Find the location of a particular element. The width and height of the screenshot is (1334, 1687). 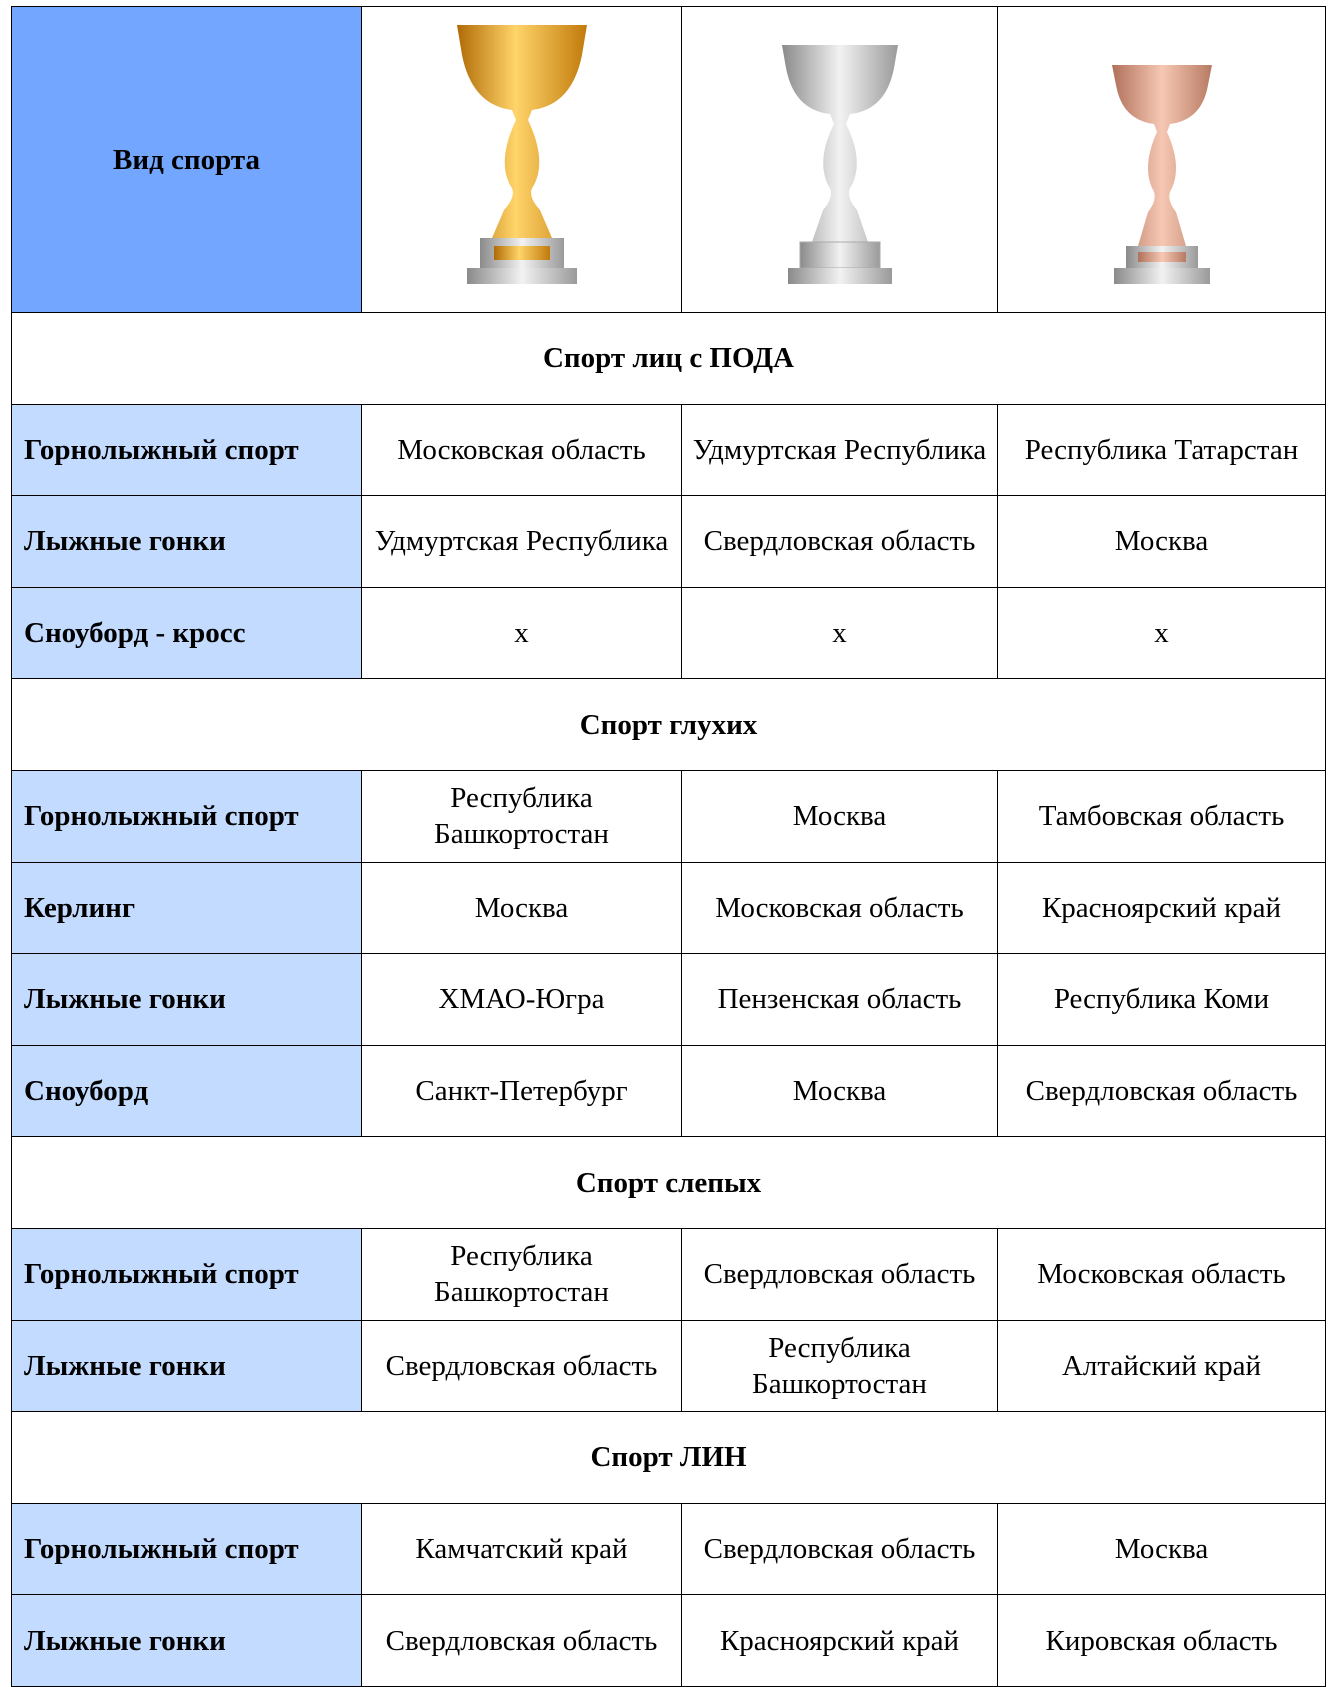

silver-cup-cell is located at coordinates (839, 159).